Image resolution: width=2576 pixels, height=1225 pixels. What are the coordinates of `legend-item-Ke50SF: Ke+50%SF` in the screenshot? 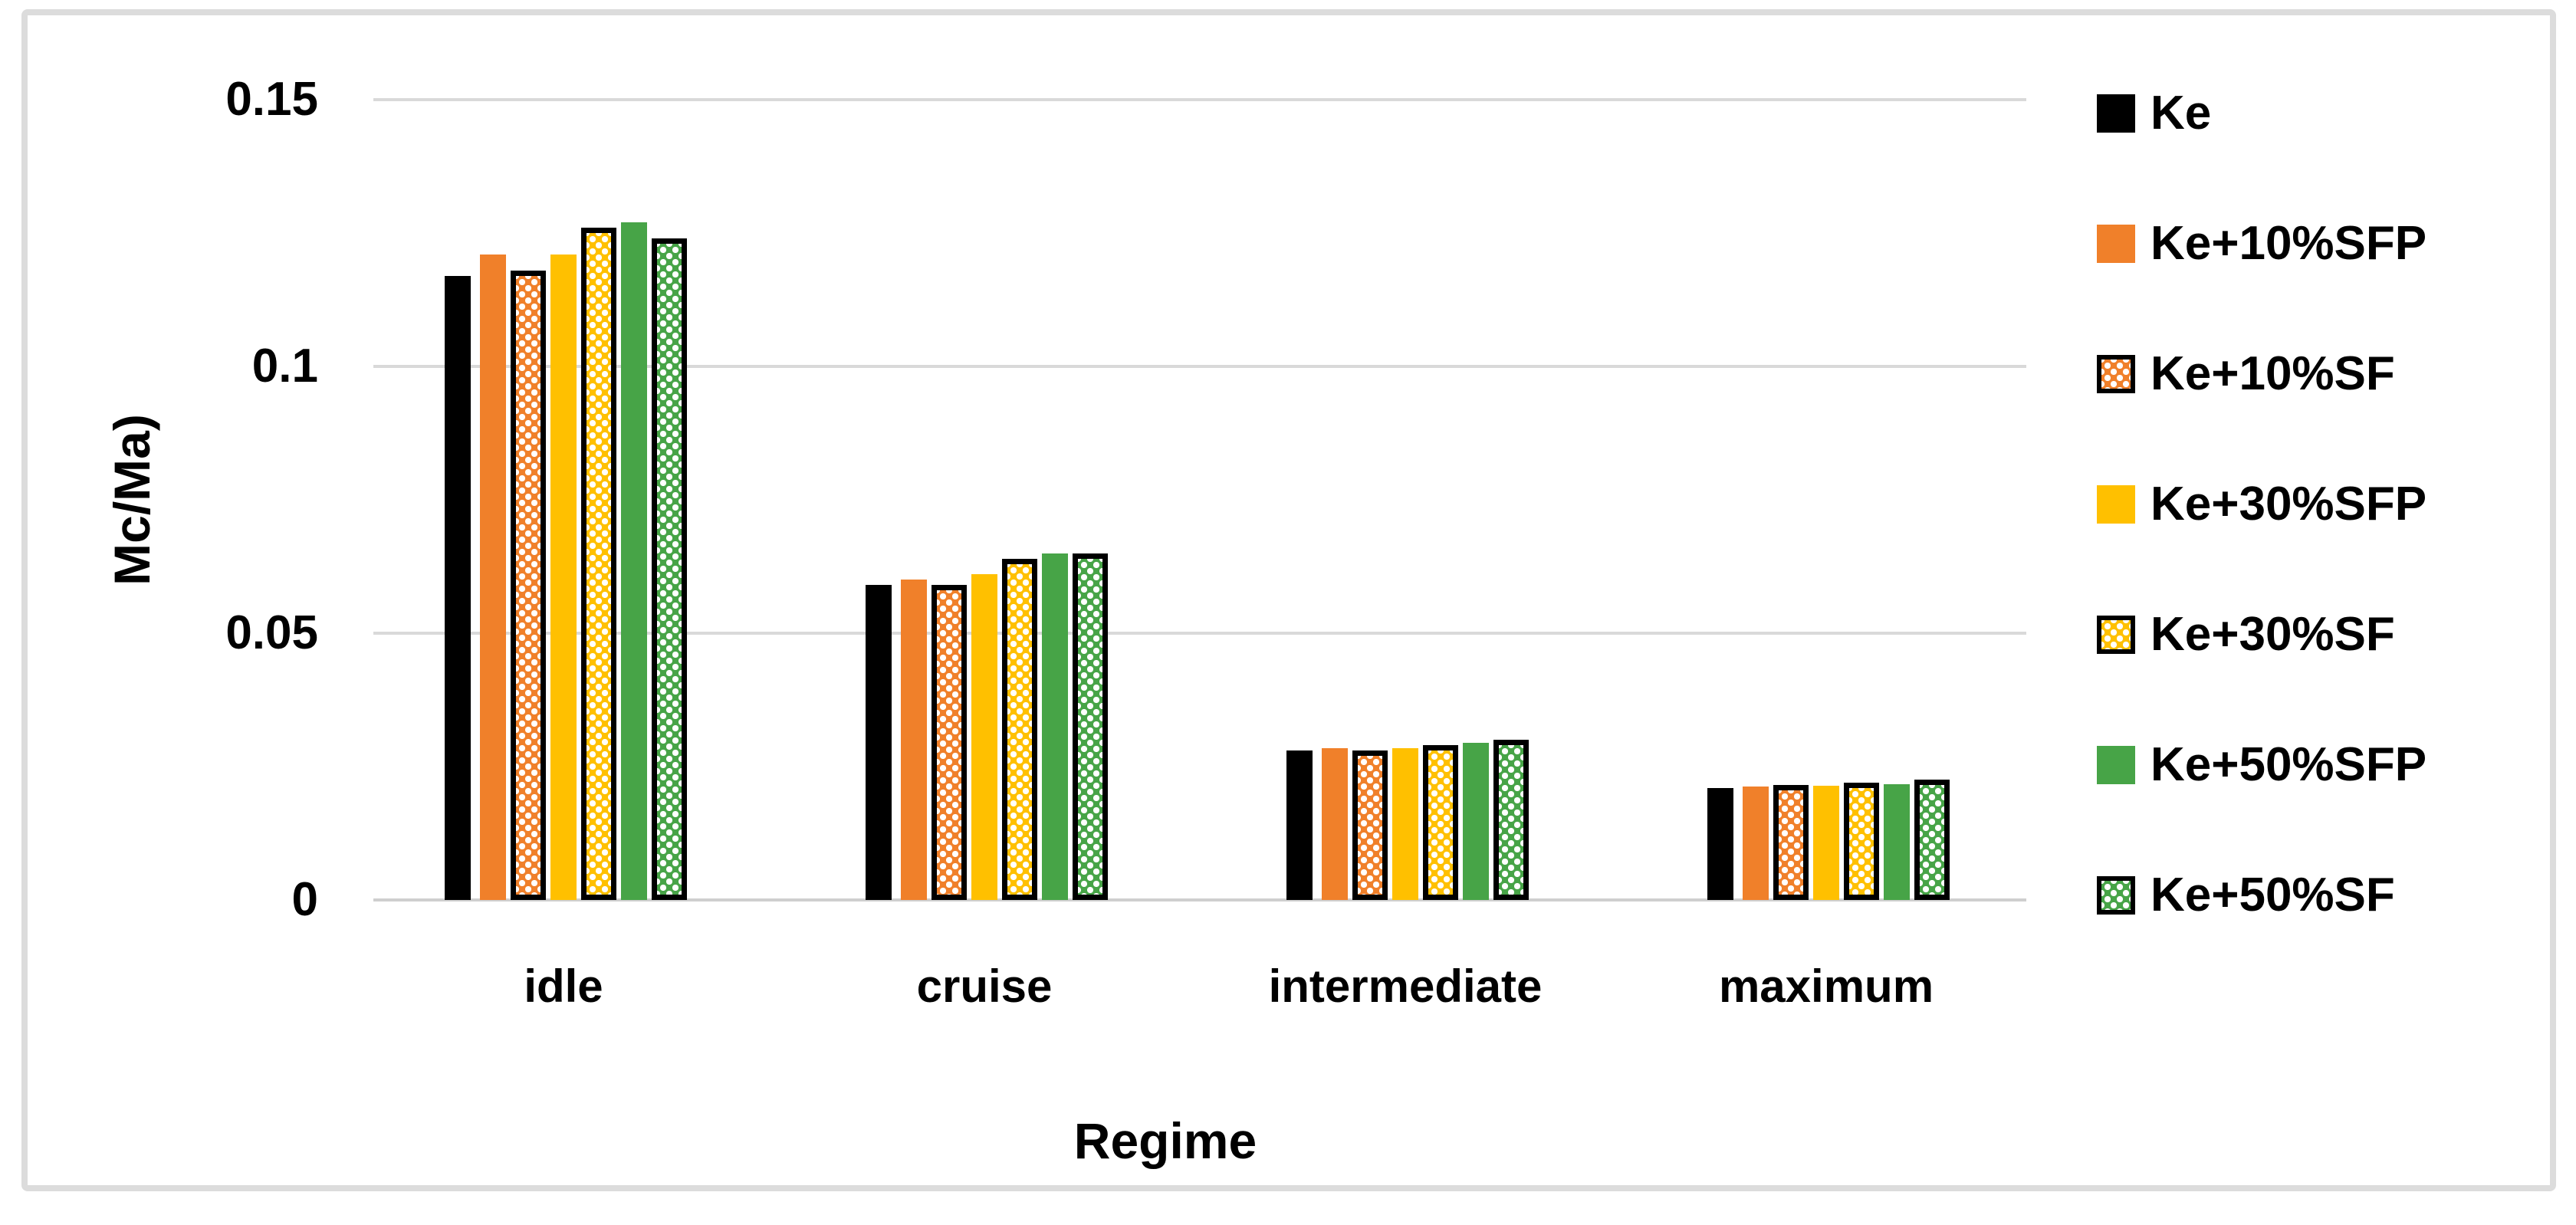 It's located at (2261, 895).